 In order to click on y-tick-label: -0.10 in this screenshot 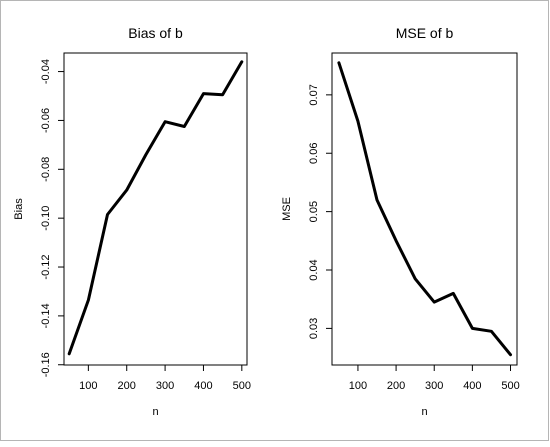, I will do `click(46, 218)`.